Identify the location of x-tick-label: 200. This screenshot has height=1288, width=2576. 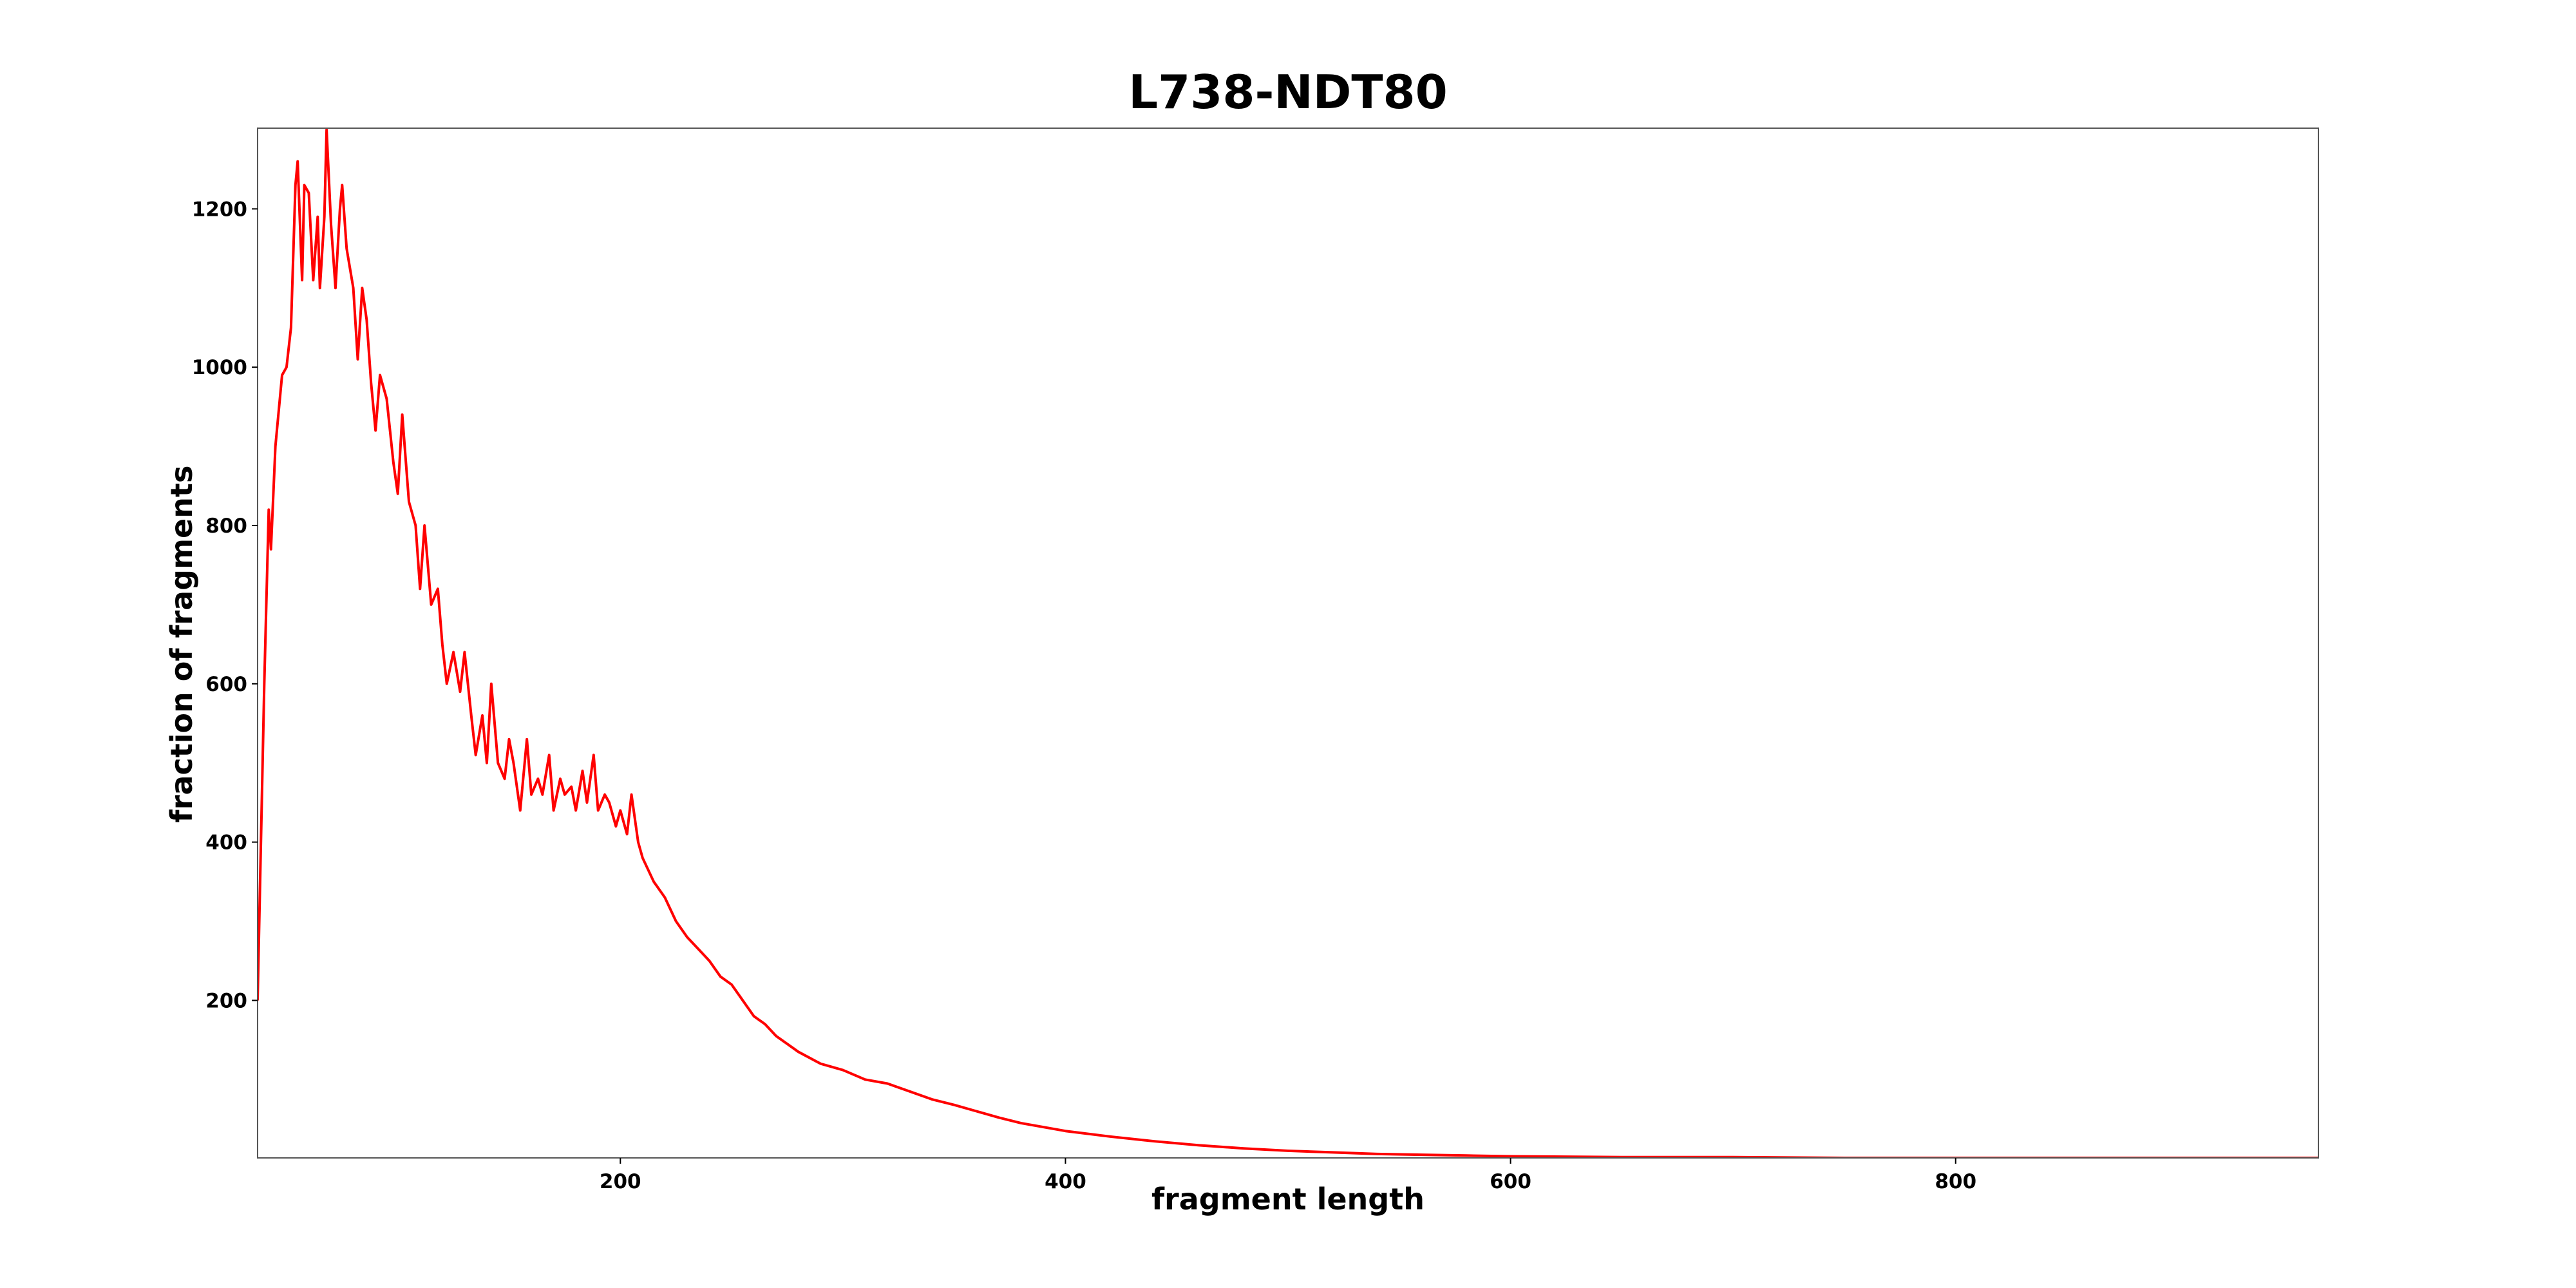
(620, 1181).